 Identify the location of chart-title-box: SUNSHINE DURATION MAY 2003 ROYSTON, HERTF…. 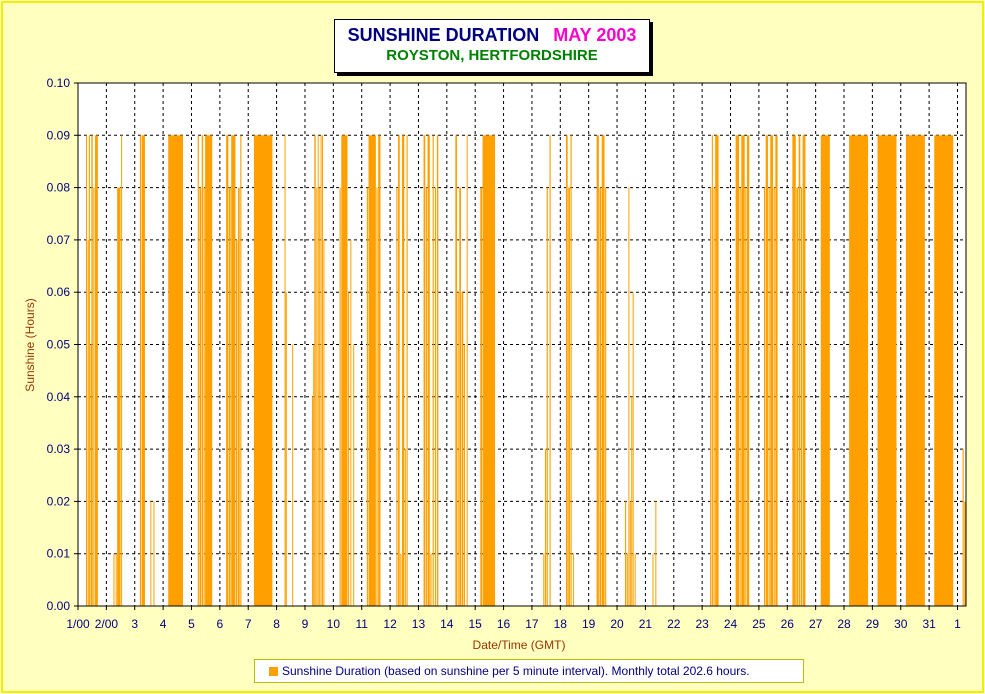
(492, 46).